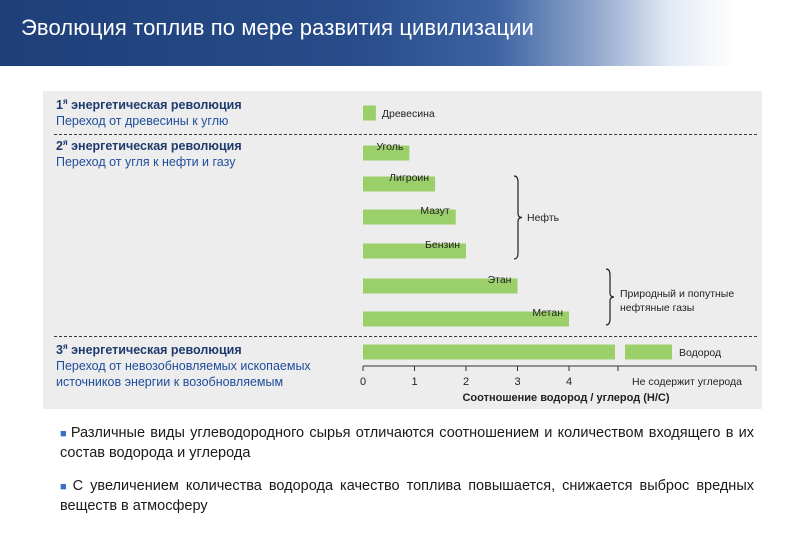 The image size is (800, 555). What do you see at coordinates (149, 145) in the screenshot?
I see `revolution-2-title: 2я энергетическая революция` at bounding box center [149, 145].